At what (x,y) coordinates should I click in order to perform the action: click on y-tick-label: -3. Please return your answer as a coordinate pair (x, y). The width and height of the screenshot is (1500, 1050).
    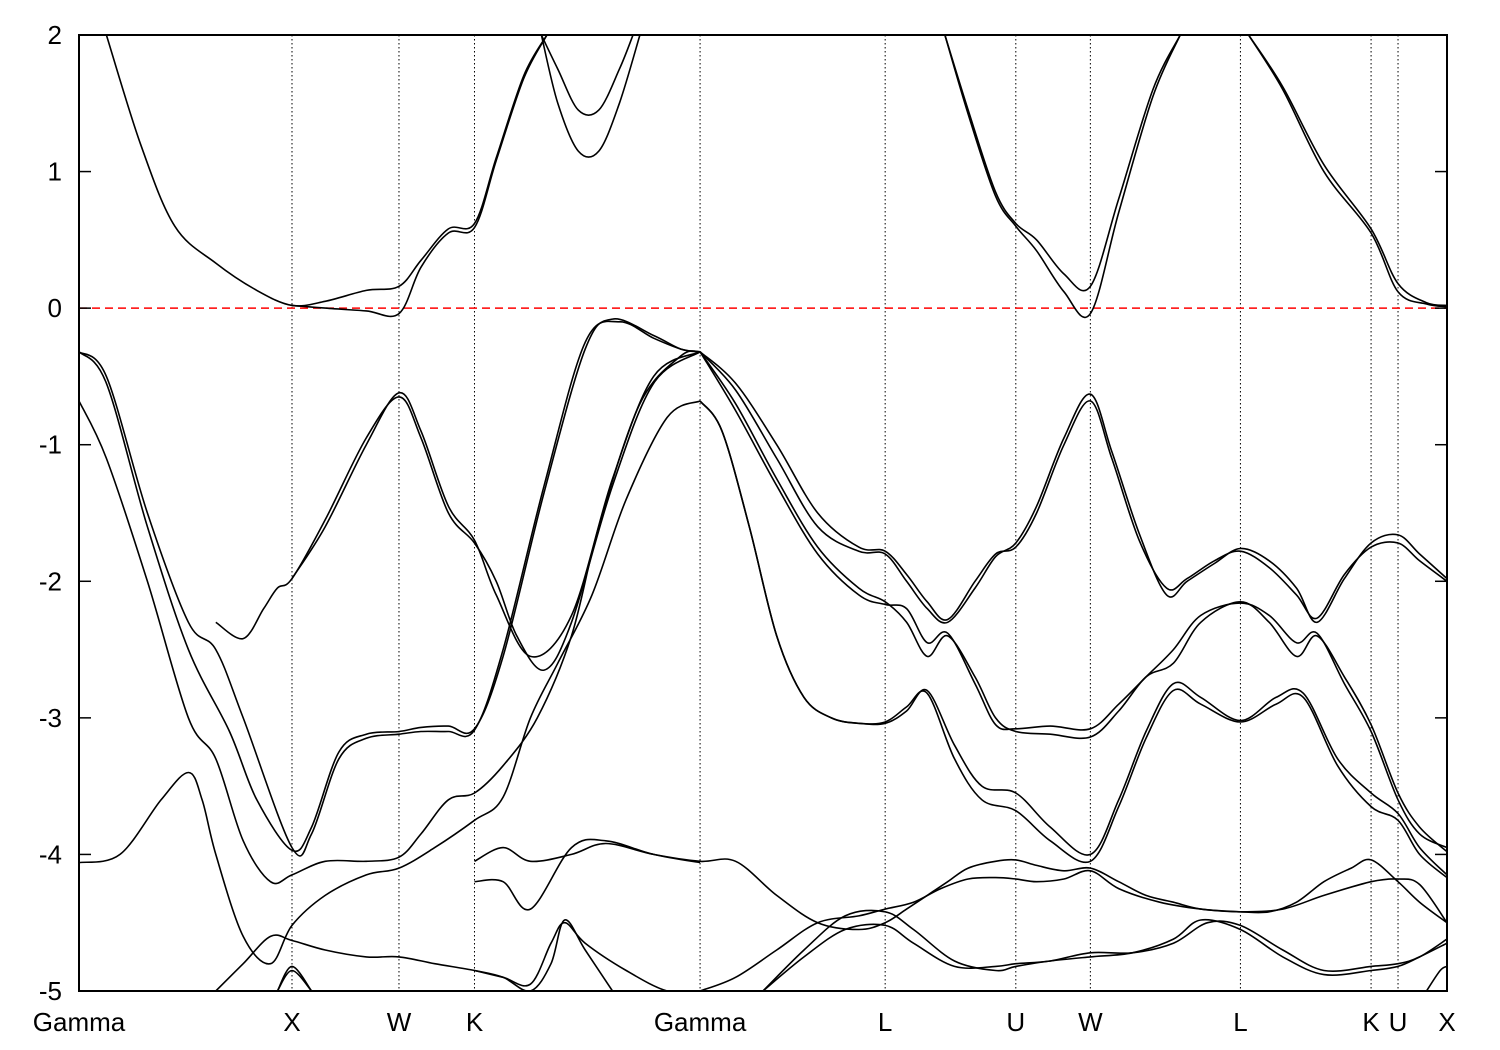
    Looking at the image, I should click on (50, 718).